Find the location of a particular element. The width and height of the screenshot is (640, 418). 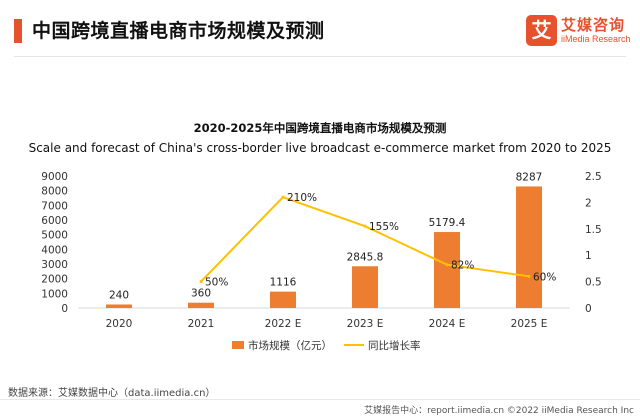

growth-rate-label: 60% is located at coordinates (544, 277).